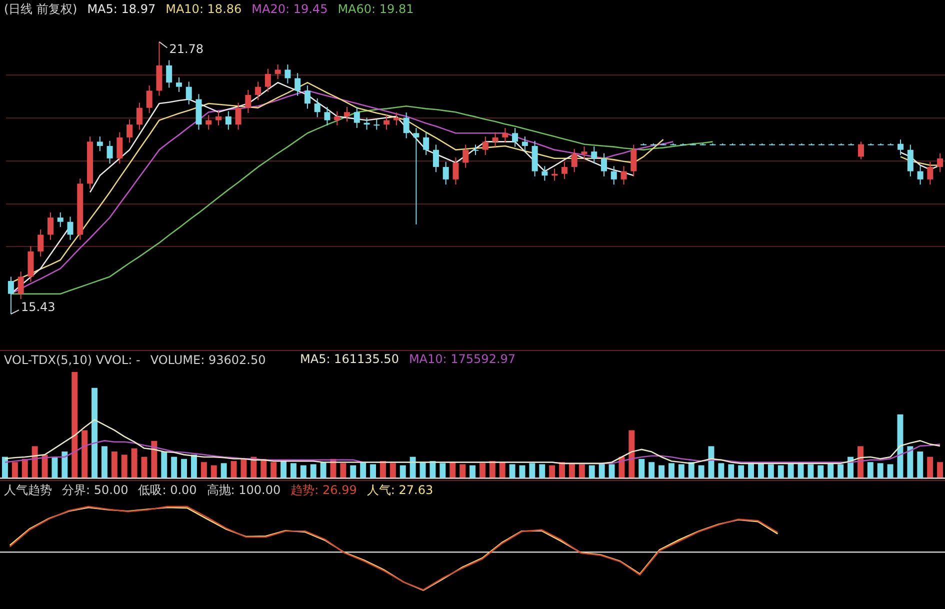 This screenshot has width=945, height=609. I want to click on chart-title: 人气趋势, so click(28, 490).